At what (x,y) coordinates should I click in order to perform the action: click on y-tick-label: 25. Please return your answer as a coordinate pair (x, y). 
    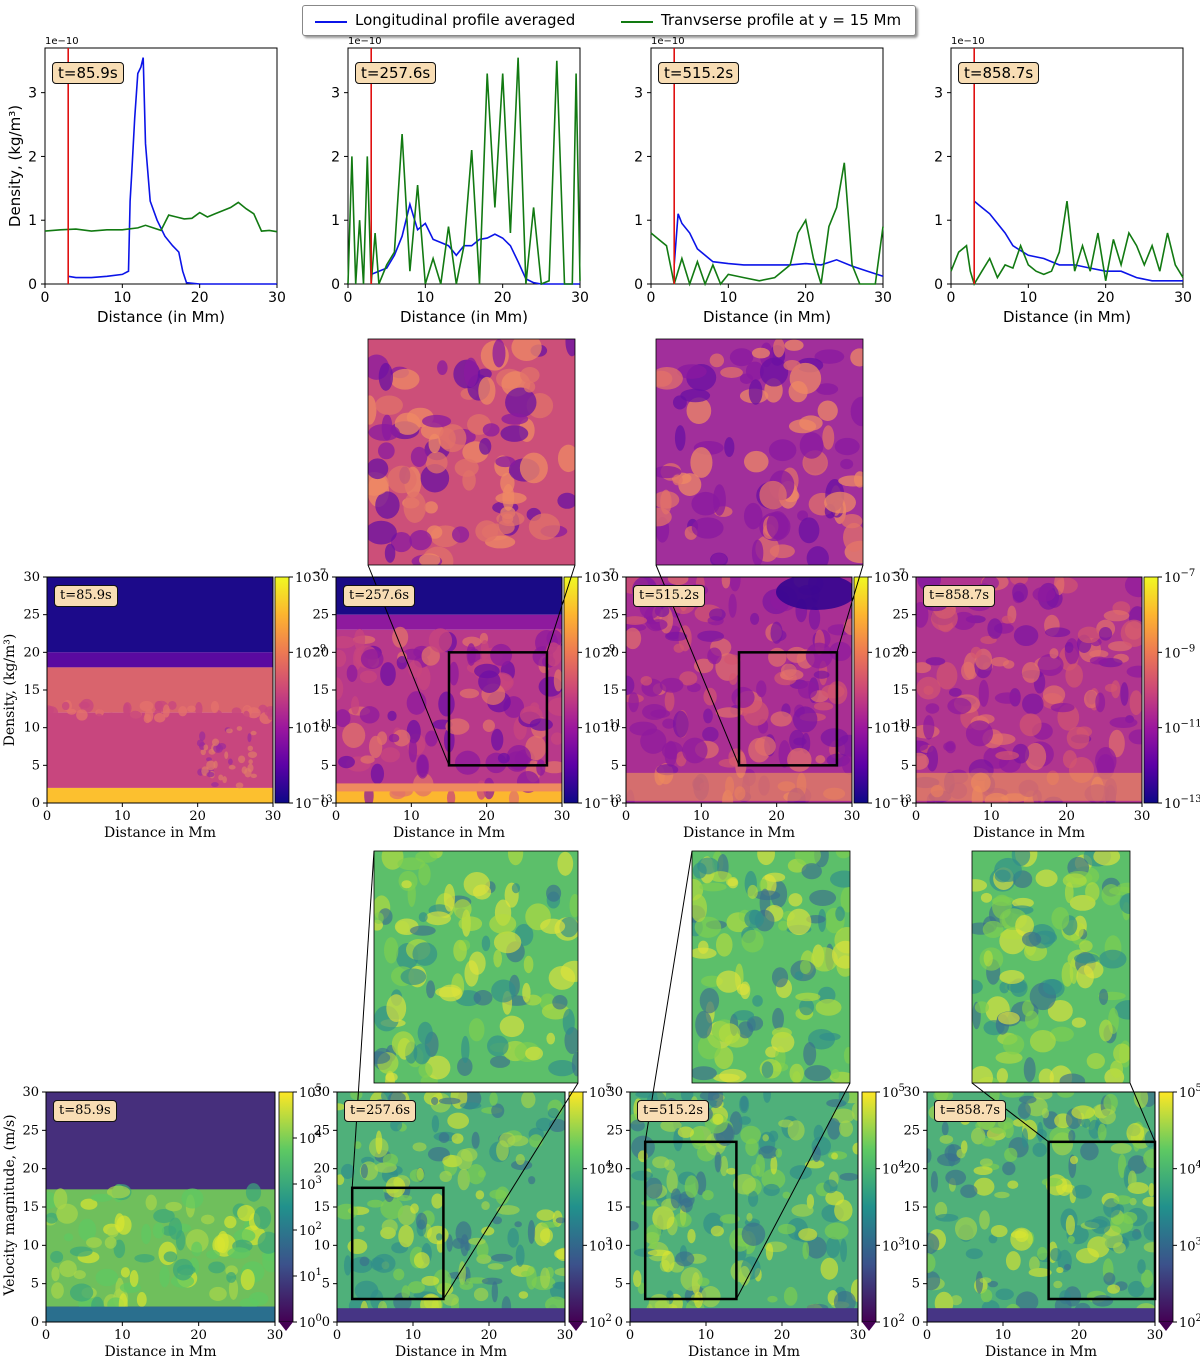
    Looking at the image, I should click on (610, 615).